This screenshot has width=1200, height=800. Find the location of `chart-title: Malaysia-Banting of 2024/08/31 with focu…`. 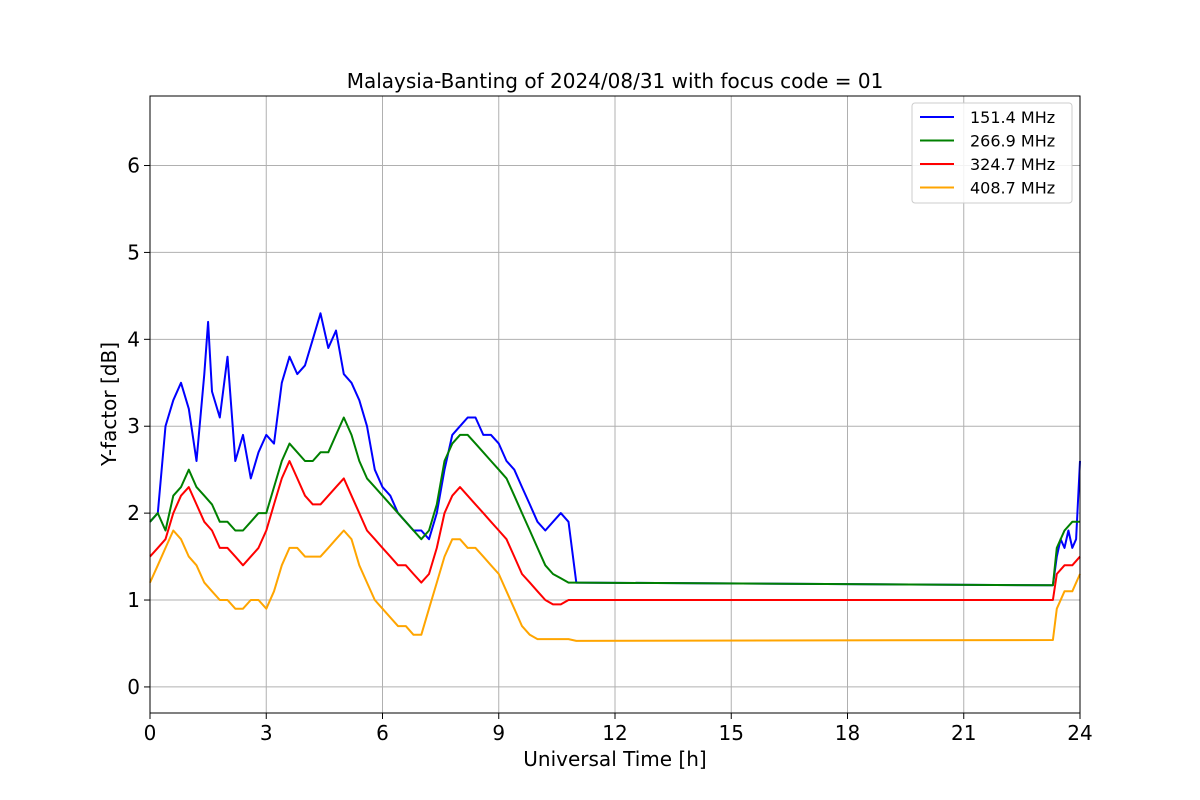

chart-title: Malaysia-Banting of 2024/08/31 with focu… is located at coordinates (615, 81).